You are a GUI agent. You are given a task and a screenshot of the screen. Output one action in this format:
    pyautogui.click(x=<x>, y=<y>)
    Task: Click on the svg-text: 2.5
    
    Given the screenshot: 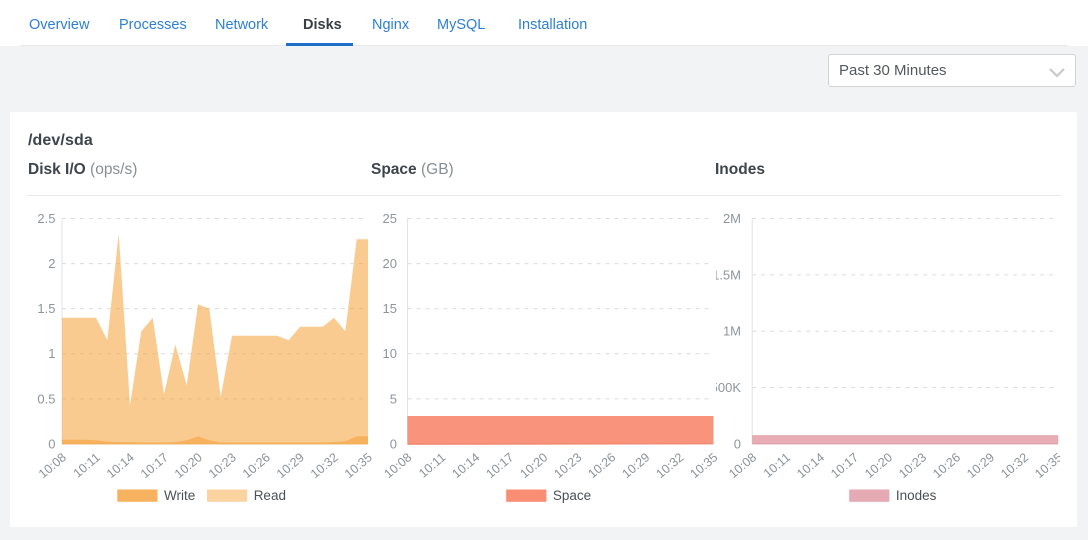 What is the action you would take?
    pyautogui.click(x=46, y=218)
    